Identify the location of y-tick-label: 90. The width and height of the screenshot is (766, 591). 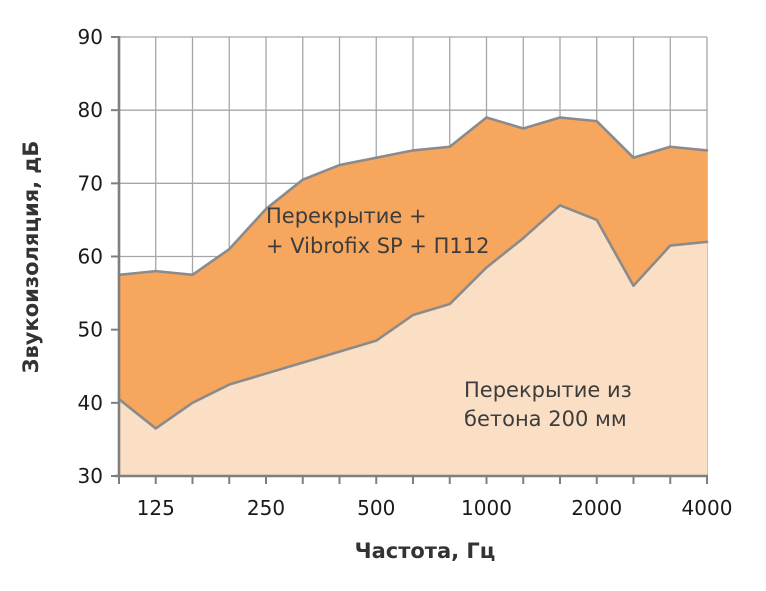
(90, 37).